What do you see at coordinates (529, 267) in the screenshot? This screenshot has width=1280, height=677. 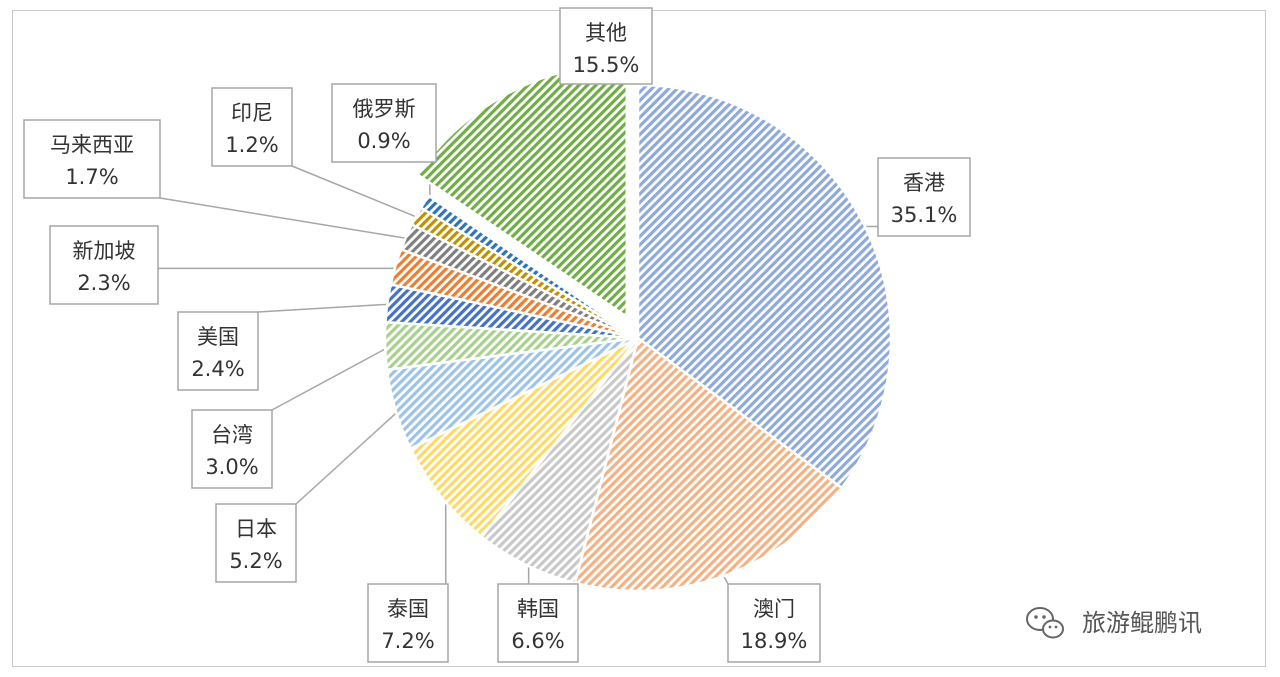 I see `pie-slice-russia` at bounding box center [529, 267].